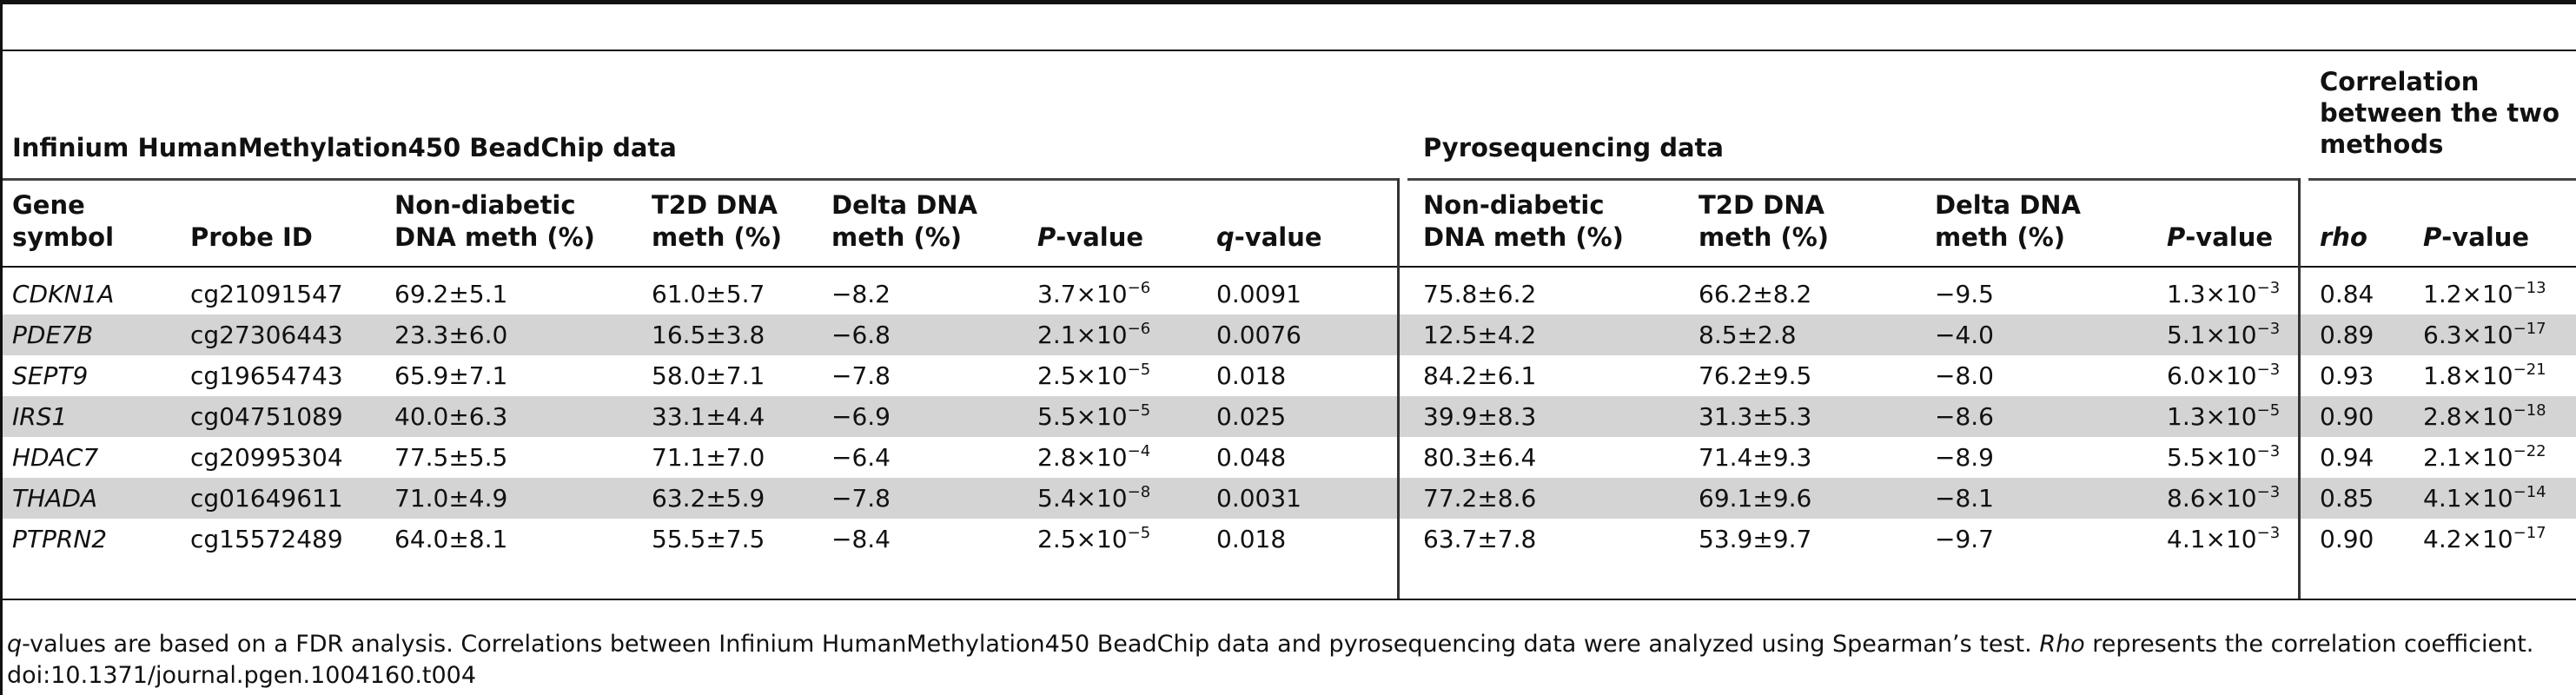 The image size is (2576, 695). What do you see at coordinates (242, 675) in the screenshot?
I see `footnote-doi: doi:10.1371/journal.pgen.1004160.t004` at bounding box center [242, 675].